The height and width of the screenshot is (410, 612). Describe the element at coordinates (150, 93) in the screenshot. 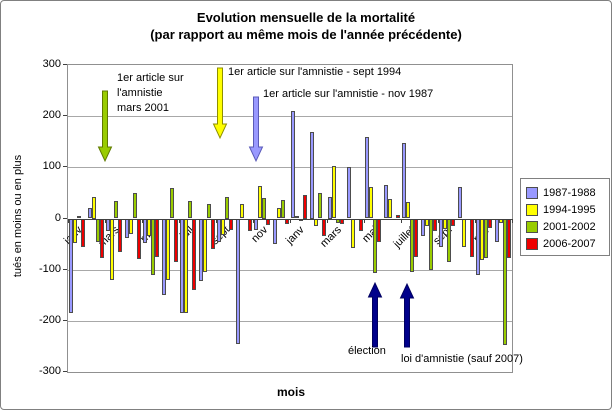

I see `annotation-0: 1er article sur l'amnistie mars 2001` at that location.